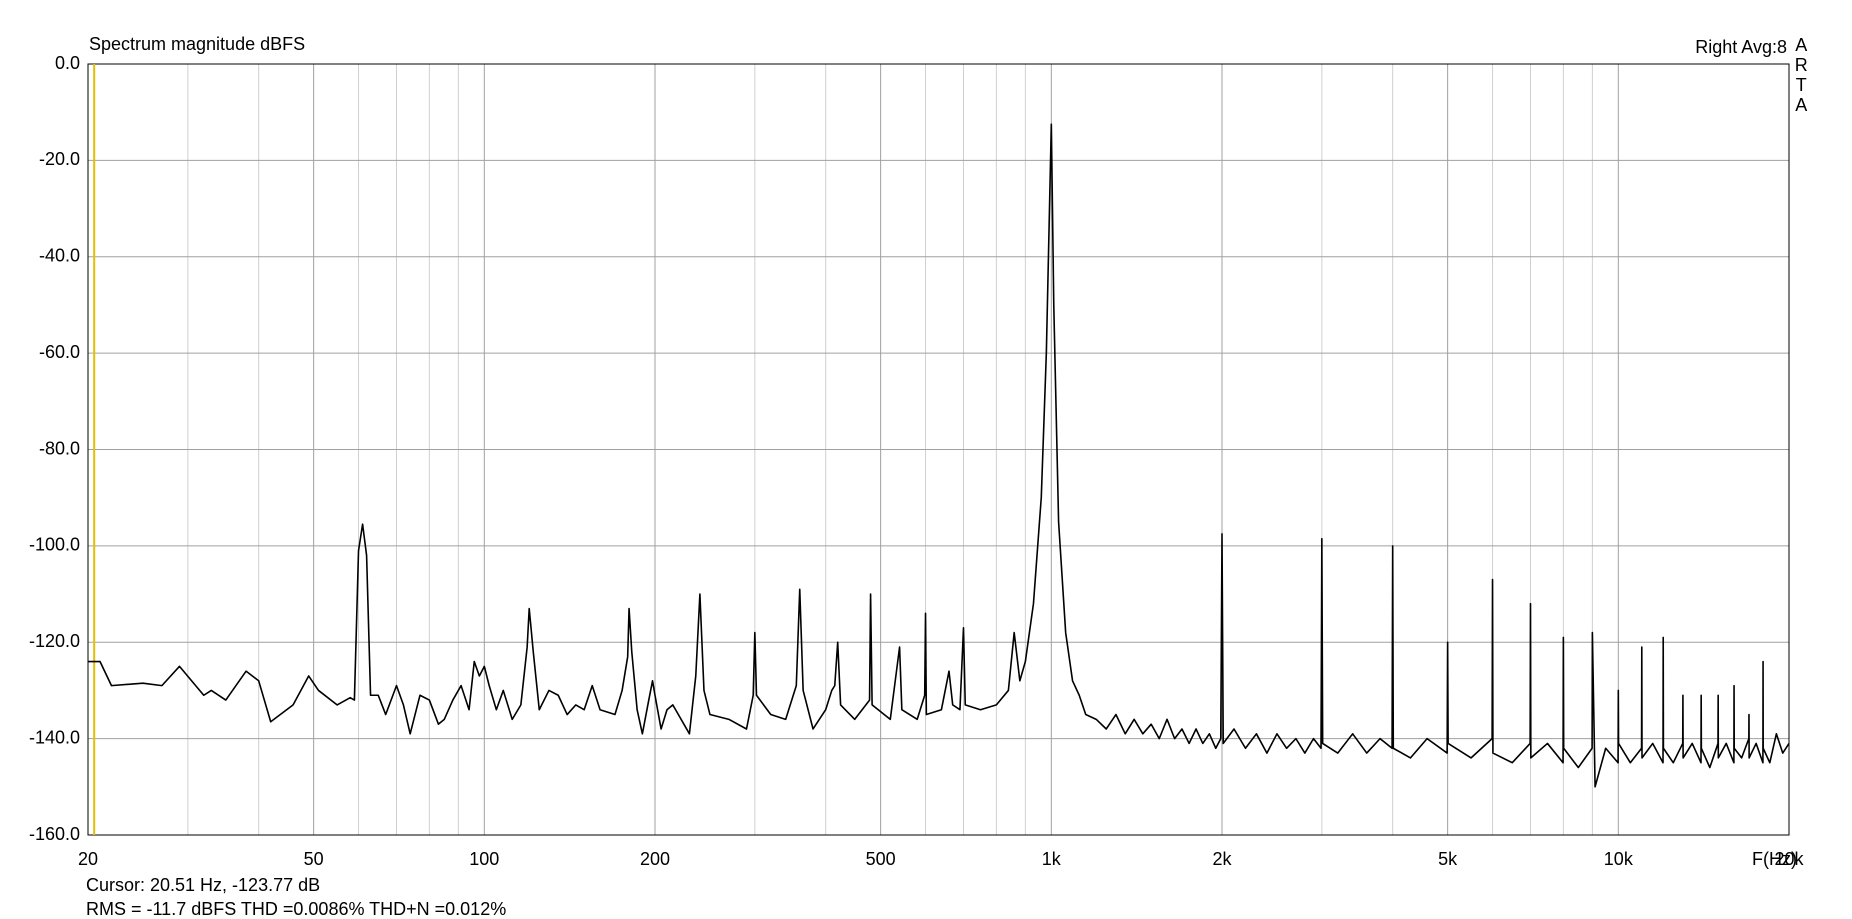 This screenshot has width=1852, height=919. What do you see at coordinates (59, 159) in the screenshot?
I see `y-tick-label: -20.0` at bounding box center [59, 159].